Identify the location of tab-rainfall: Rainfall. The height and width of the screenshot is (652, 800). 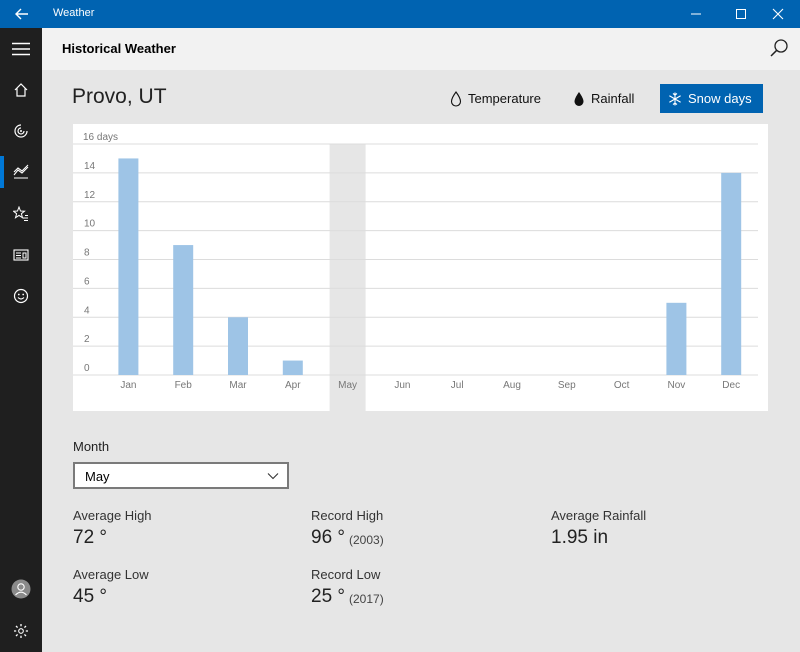
(603, 98).